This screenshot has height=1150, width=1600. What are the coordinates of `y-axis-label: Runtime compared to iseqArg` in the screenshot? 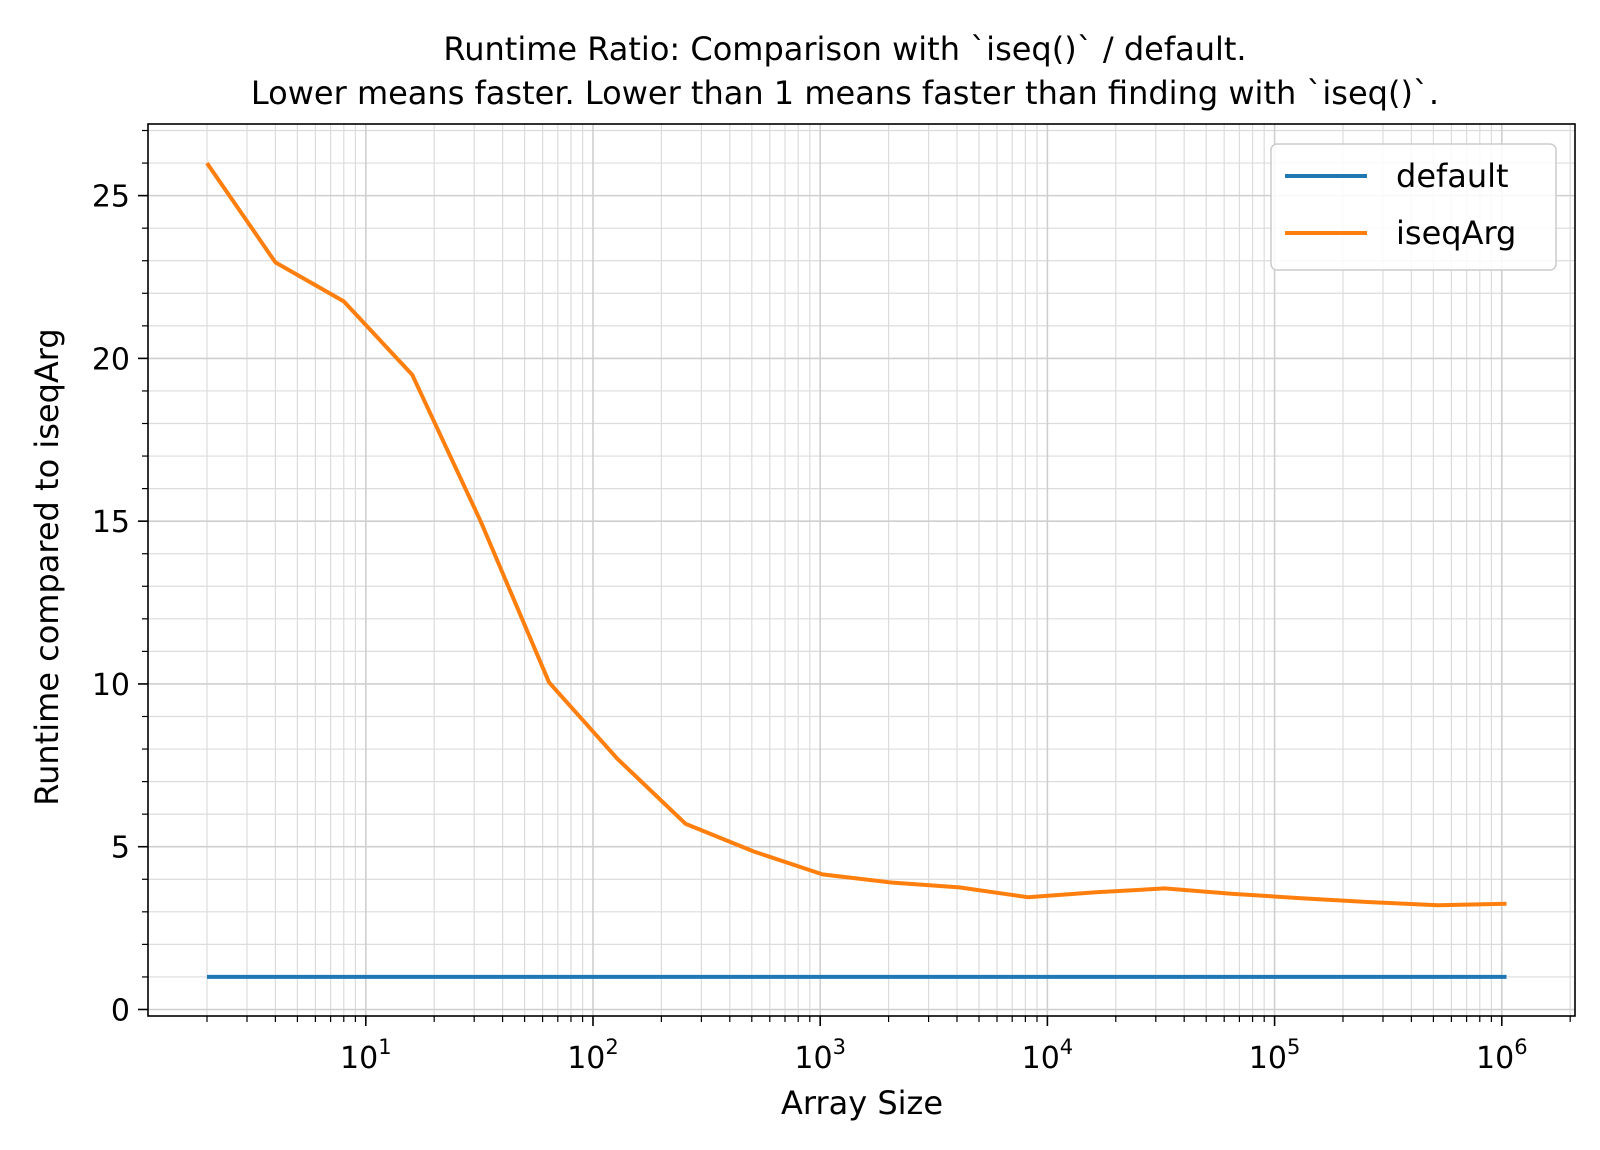 It's located at (47, 566).